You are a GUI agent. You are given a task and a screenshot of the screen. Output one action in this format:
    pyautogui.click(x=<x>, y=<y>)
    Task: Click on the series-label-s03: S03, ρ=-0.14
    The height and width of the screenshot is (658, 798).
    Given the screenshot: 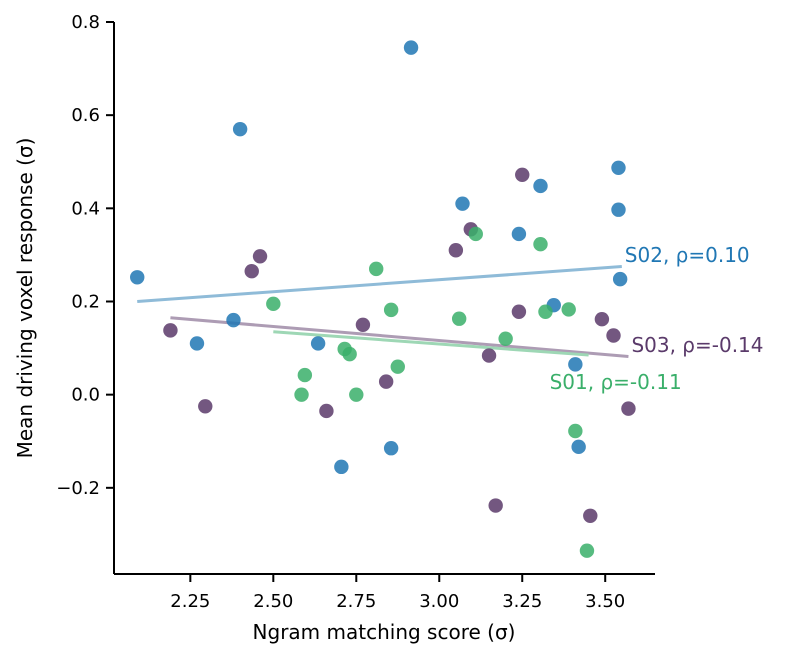 What is the action you would take?
    pyautogui.click(x=697, y=345)
    